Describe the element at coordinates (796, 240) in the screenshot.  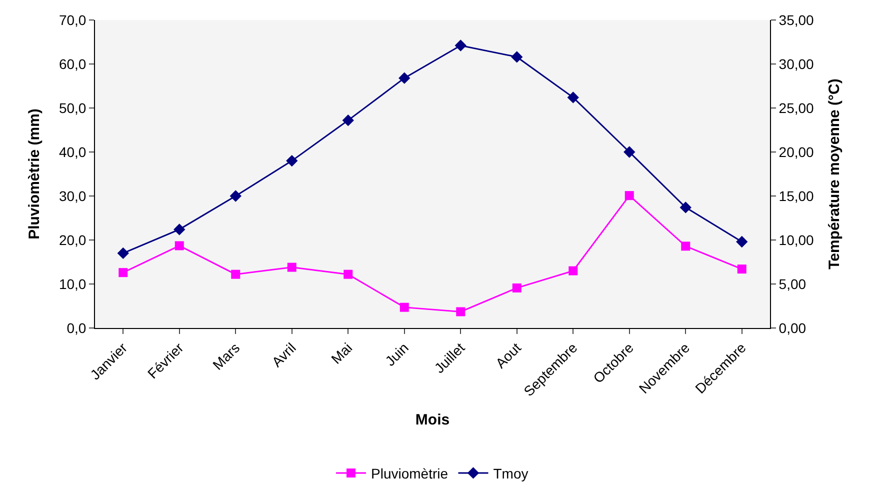
I see `y2-tick-label: 10,00` at that location.